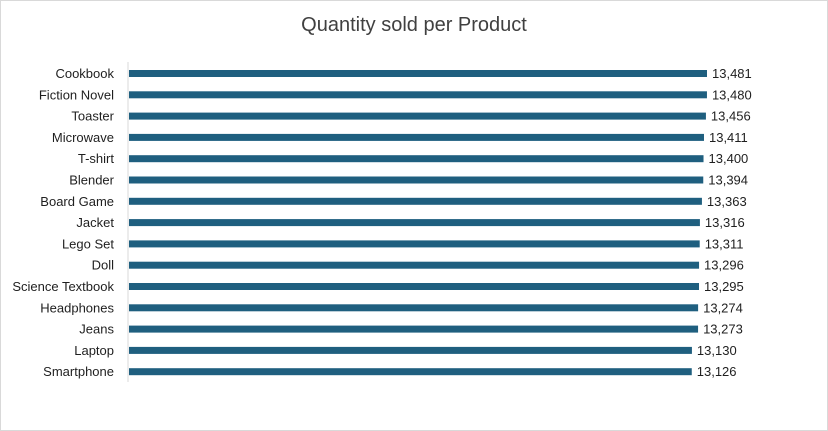 The image size is (828, 431). What do you see at coordinates (416, 137) in the screenshot?
I see `bar-microwave` at bounding box center [416, 137].